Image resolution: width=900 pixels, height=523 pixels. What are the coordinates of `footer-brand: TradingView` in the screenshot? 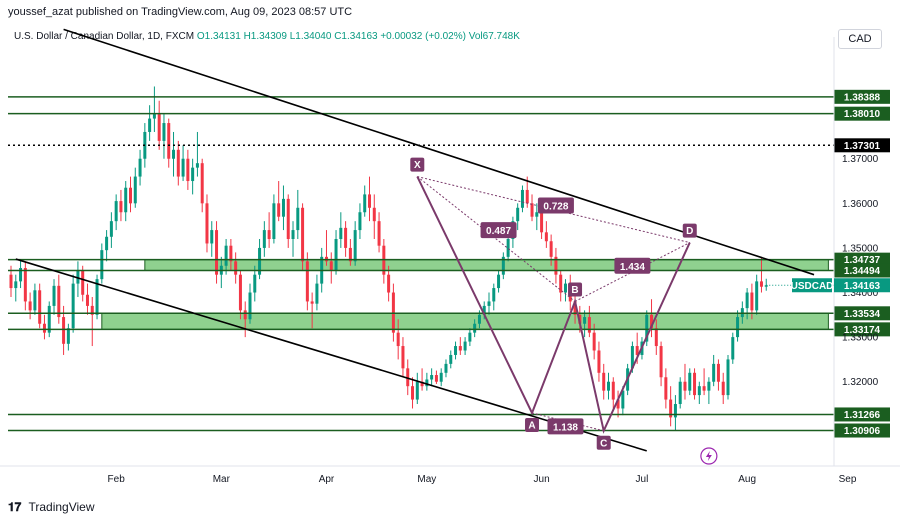 It's located at (61, 507).